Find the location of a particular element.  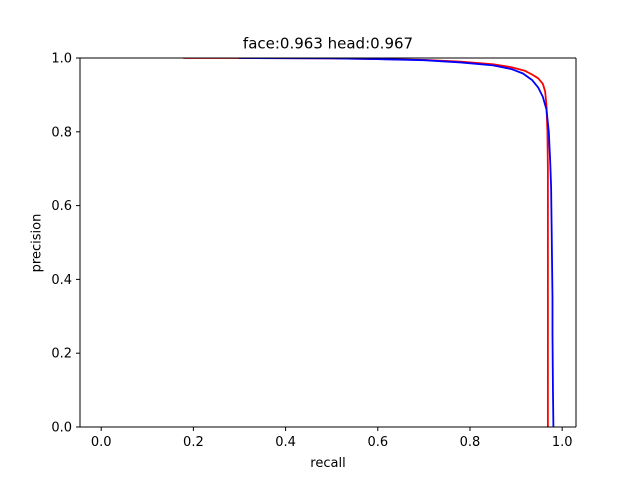

y-tick-label: 0.2 is located at coordinates (61, 354).